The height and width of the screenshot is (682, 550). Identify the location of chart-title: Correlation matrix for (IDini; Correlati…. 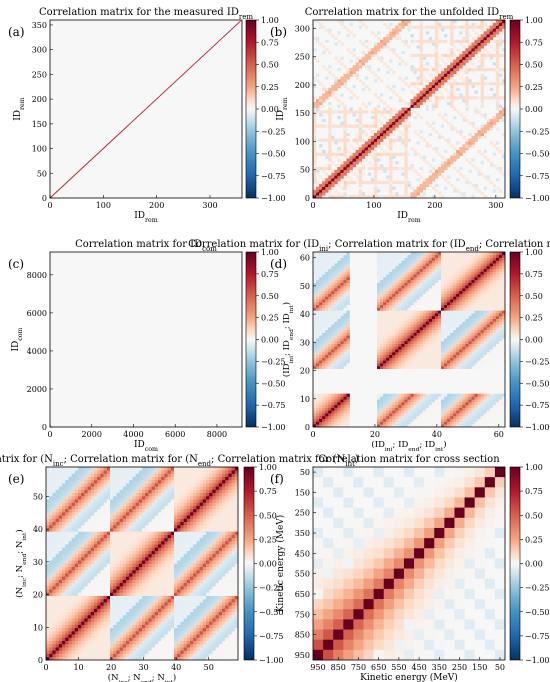
(369, 246).